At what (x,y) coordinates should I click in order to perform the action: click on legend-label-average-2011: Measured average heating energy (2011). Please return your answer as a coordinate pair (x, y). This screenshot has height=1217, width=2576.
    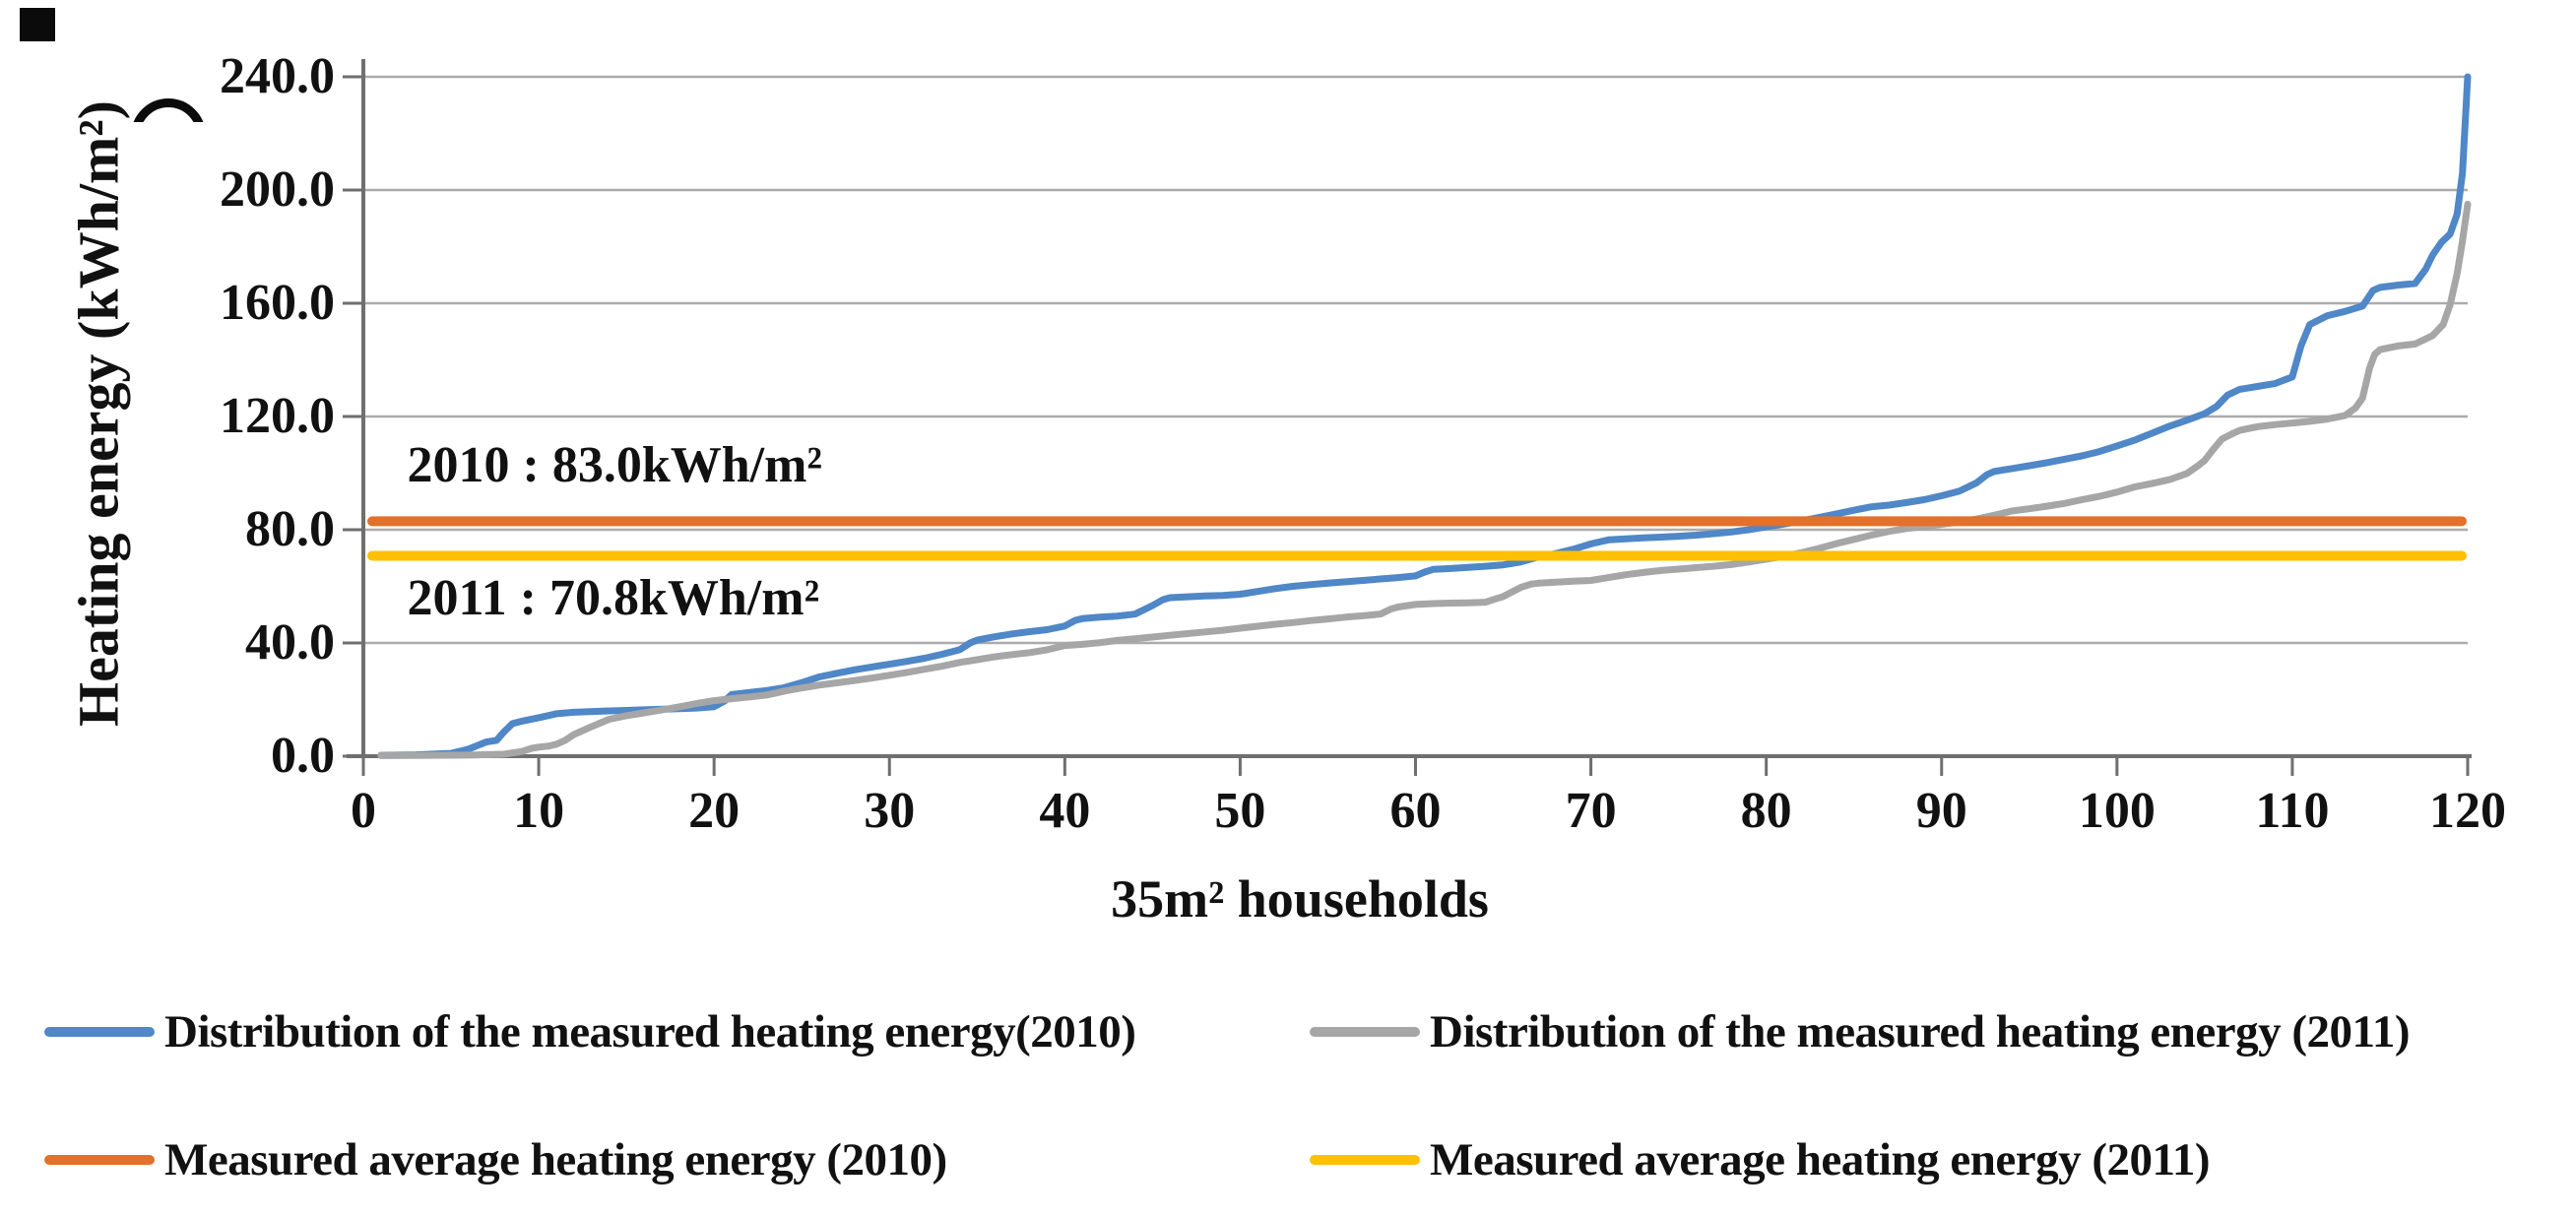
    Looking at the image, I should click on (1820, 1159).